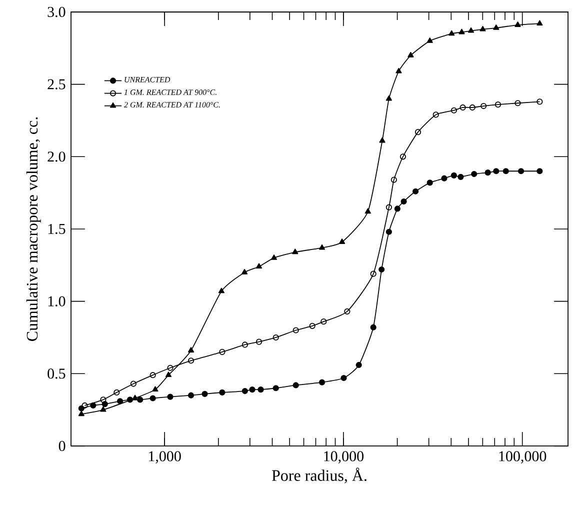 The image size is (573, 505). What do you see at coordinates (344, 457) in the screenshot?
I see `x-tick-label: 10,000` at bounding box center [344, 457].